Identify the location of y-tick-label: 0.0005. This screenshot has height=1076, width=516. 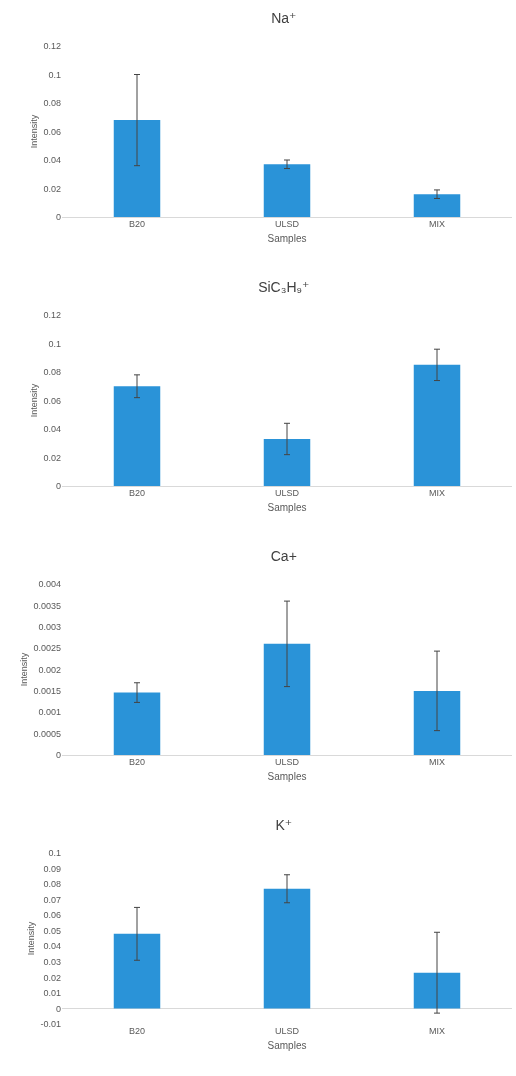
(47, 733).